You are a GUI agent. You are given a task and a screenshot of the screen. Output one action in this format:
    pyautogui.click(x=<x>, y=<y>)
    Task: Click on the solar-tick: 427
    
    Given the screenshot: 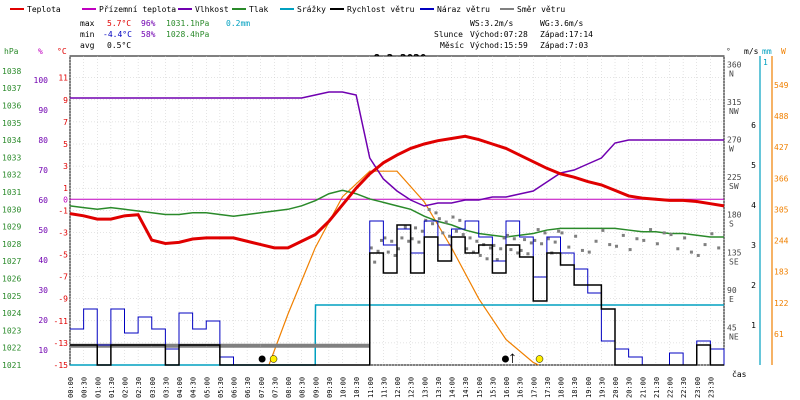 What is the action you would take?
    pyautogui.click(x=781, y=147)
    